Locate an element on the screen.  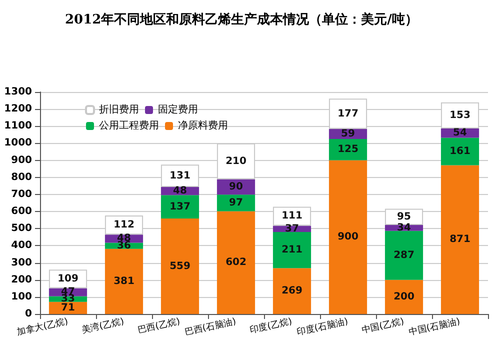
legend-label: 净原料费用 is located at coordinates (203, 126).